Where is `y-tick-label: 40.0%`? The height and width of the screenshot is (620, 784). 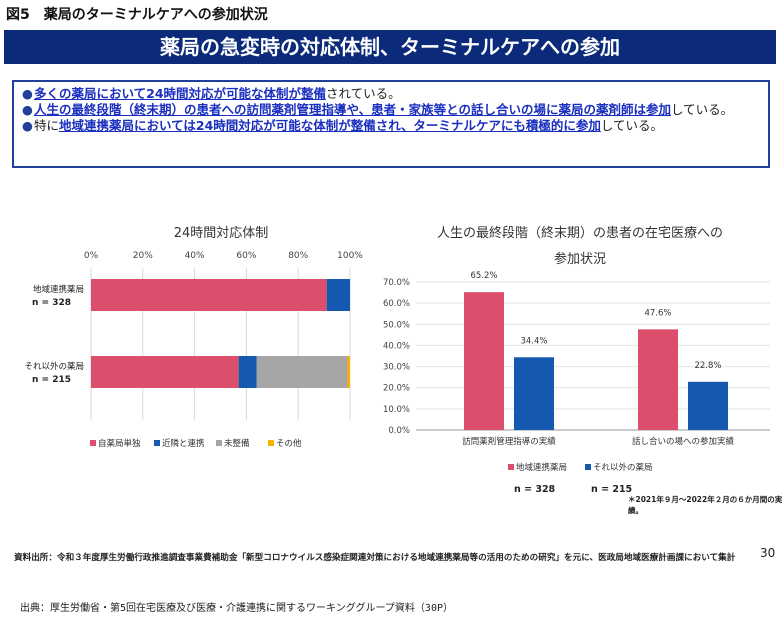
y-tick-label: 40.0% is located at coordinates (396, 346).